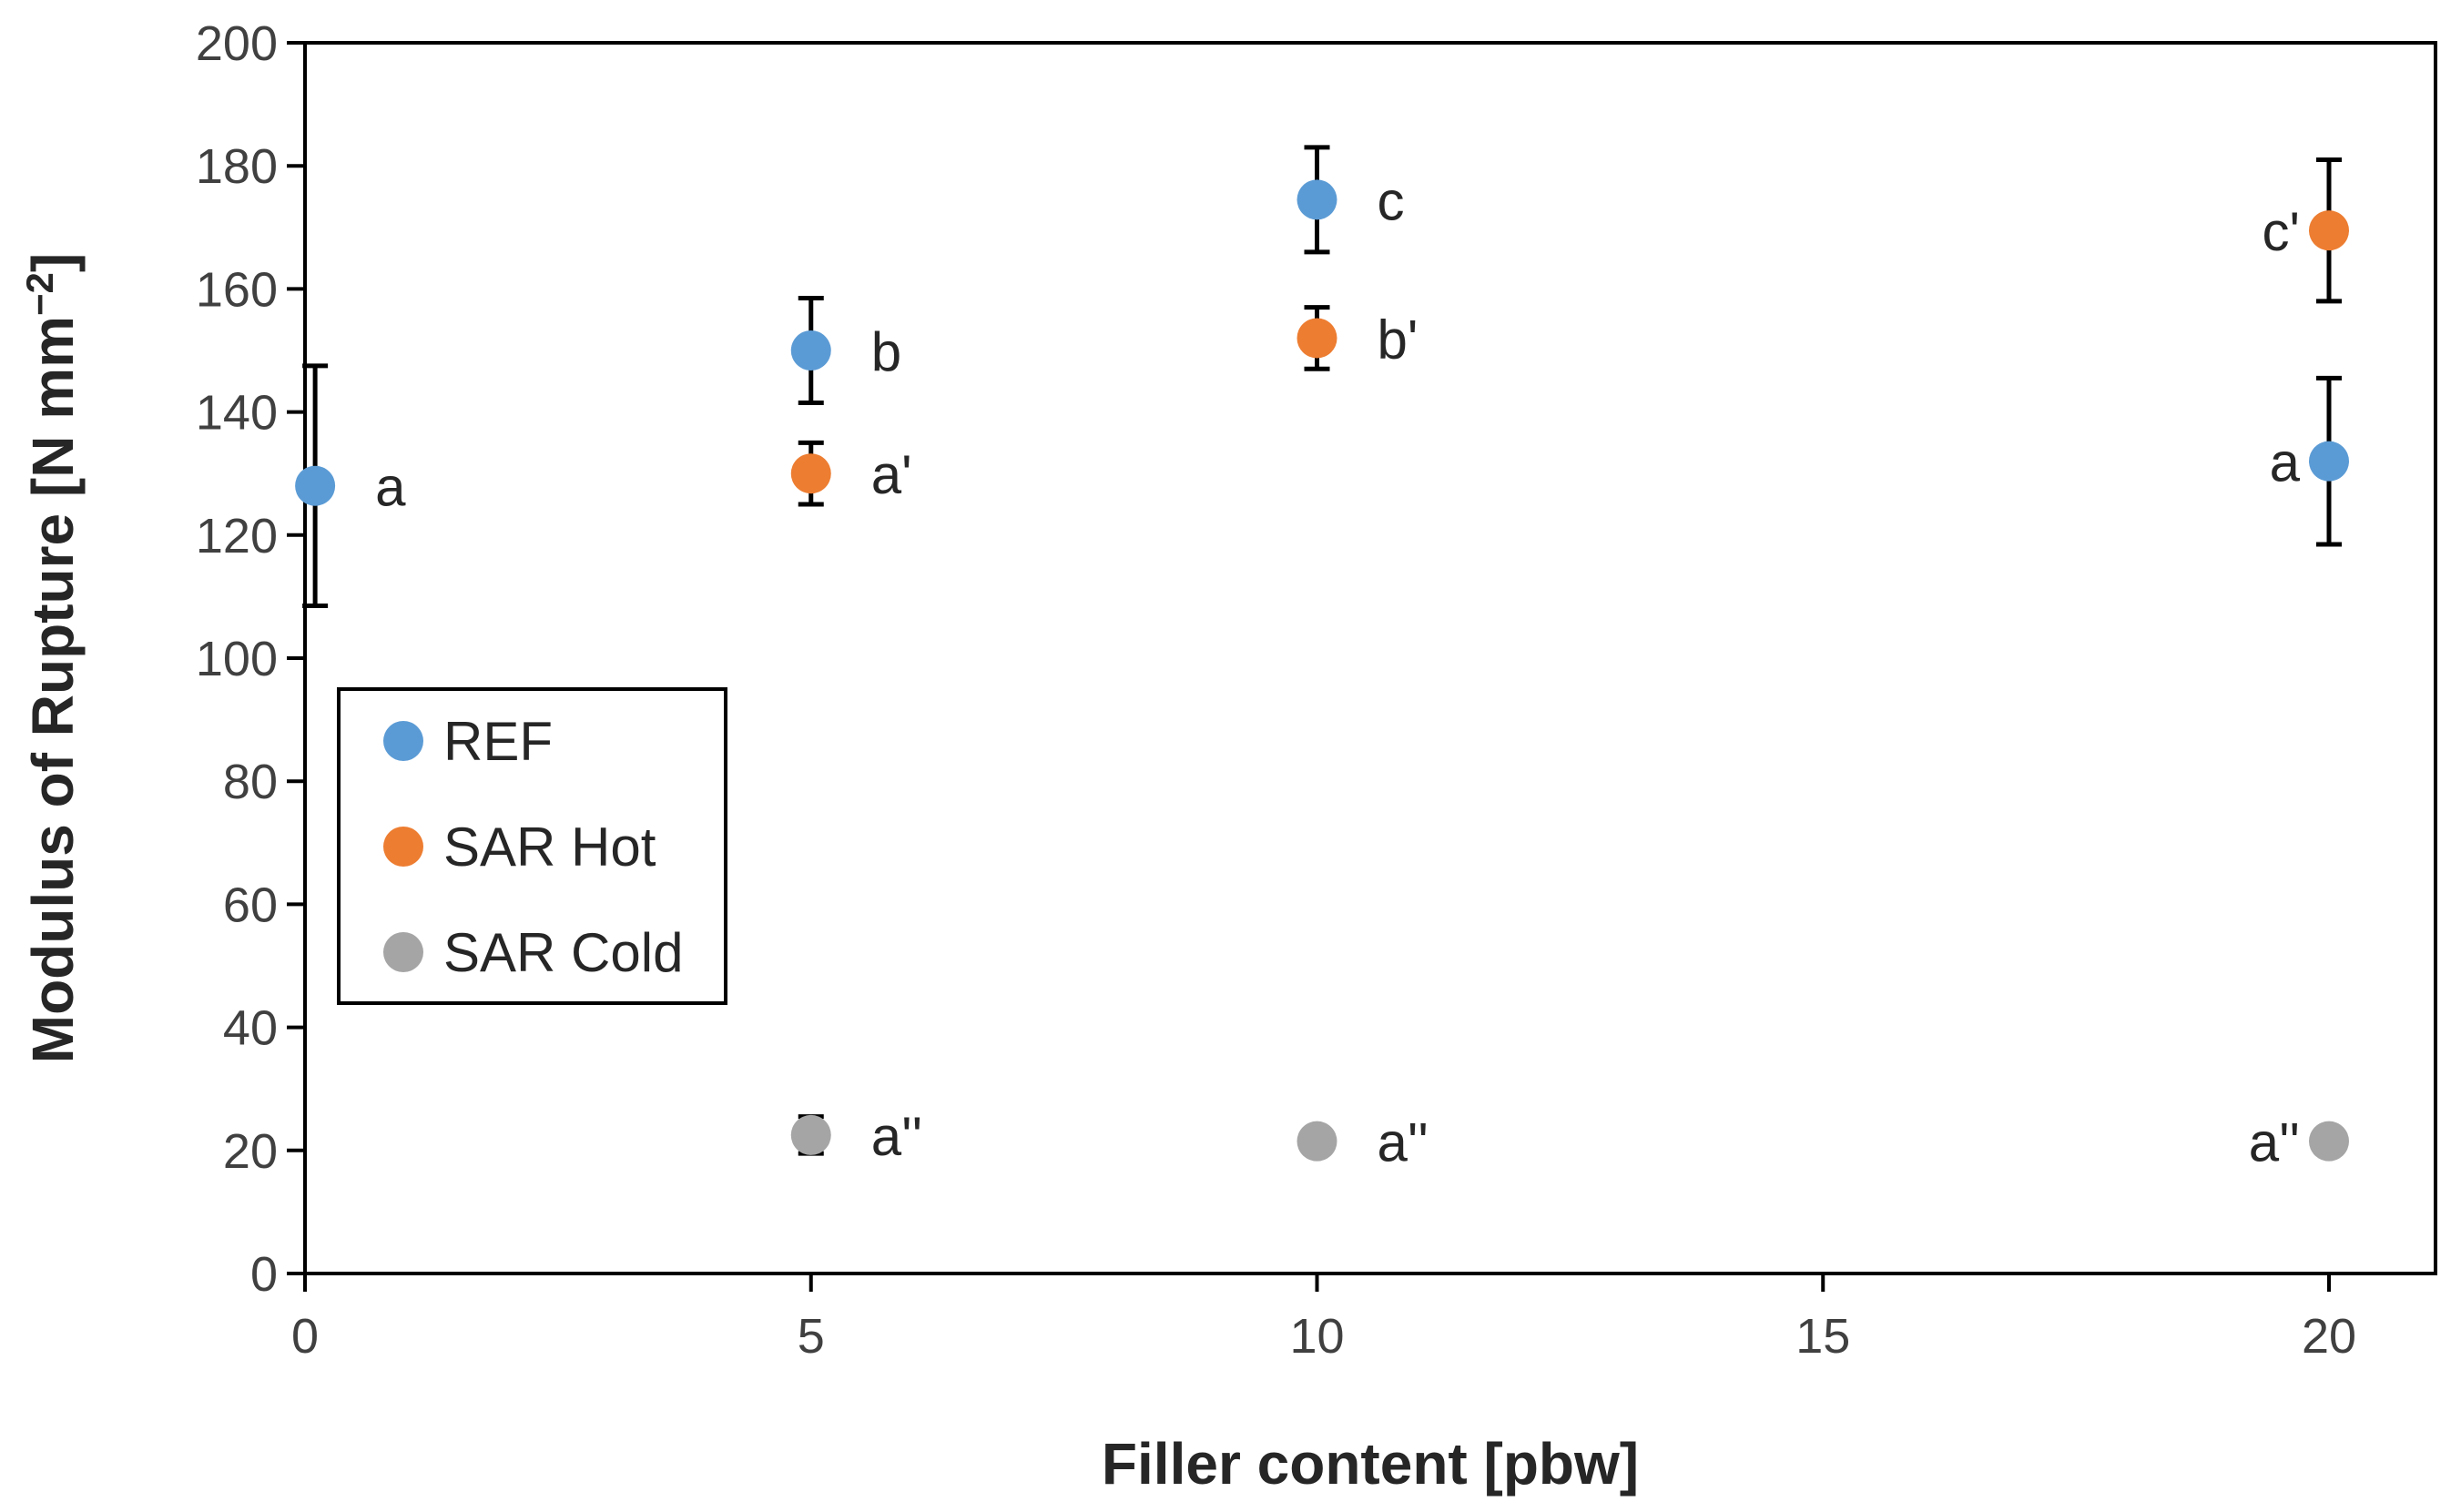 The image size is (2461, 1512). What do you see at coordinates (237, 413) in the screenshot?
I see `y-tick-label: 140` at bounding box center [237, 413].